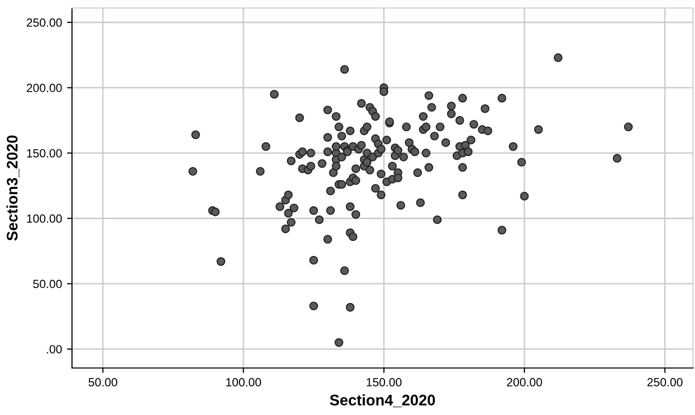  Describe the element at coordinates (44, 88) in the screenshot. I see `y-tick-label: 200.00` at that location.